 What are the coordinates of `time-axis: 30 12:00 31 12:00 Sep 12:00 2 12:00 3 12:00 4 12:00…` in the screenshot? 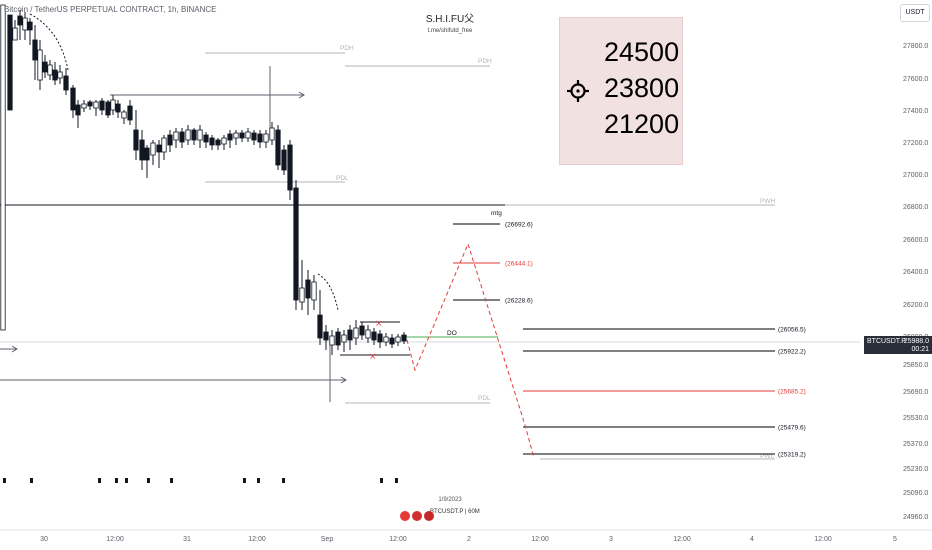 It's located at (468, 539).